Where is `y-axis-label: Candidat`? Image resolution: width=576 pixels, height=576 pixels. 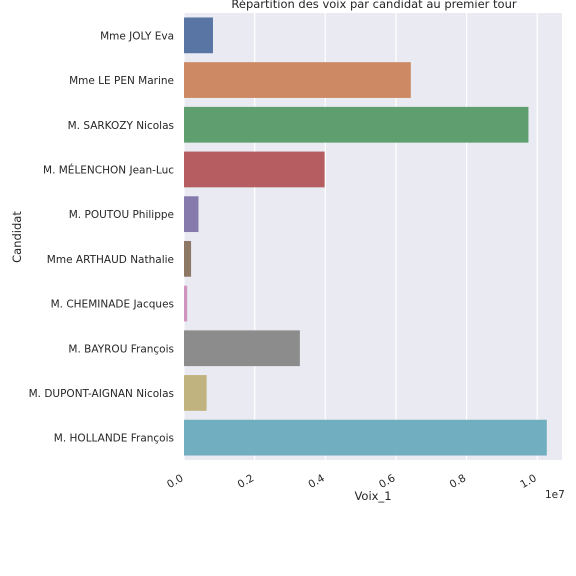
y-axis-label: Candidat is located at coordinates (17, 237).